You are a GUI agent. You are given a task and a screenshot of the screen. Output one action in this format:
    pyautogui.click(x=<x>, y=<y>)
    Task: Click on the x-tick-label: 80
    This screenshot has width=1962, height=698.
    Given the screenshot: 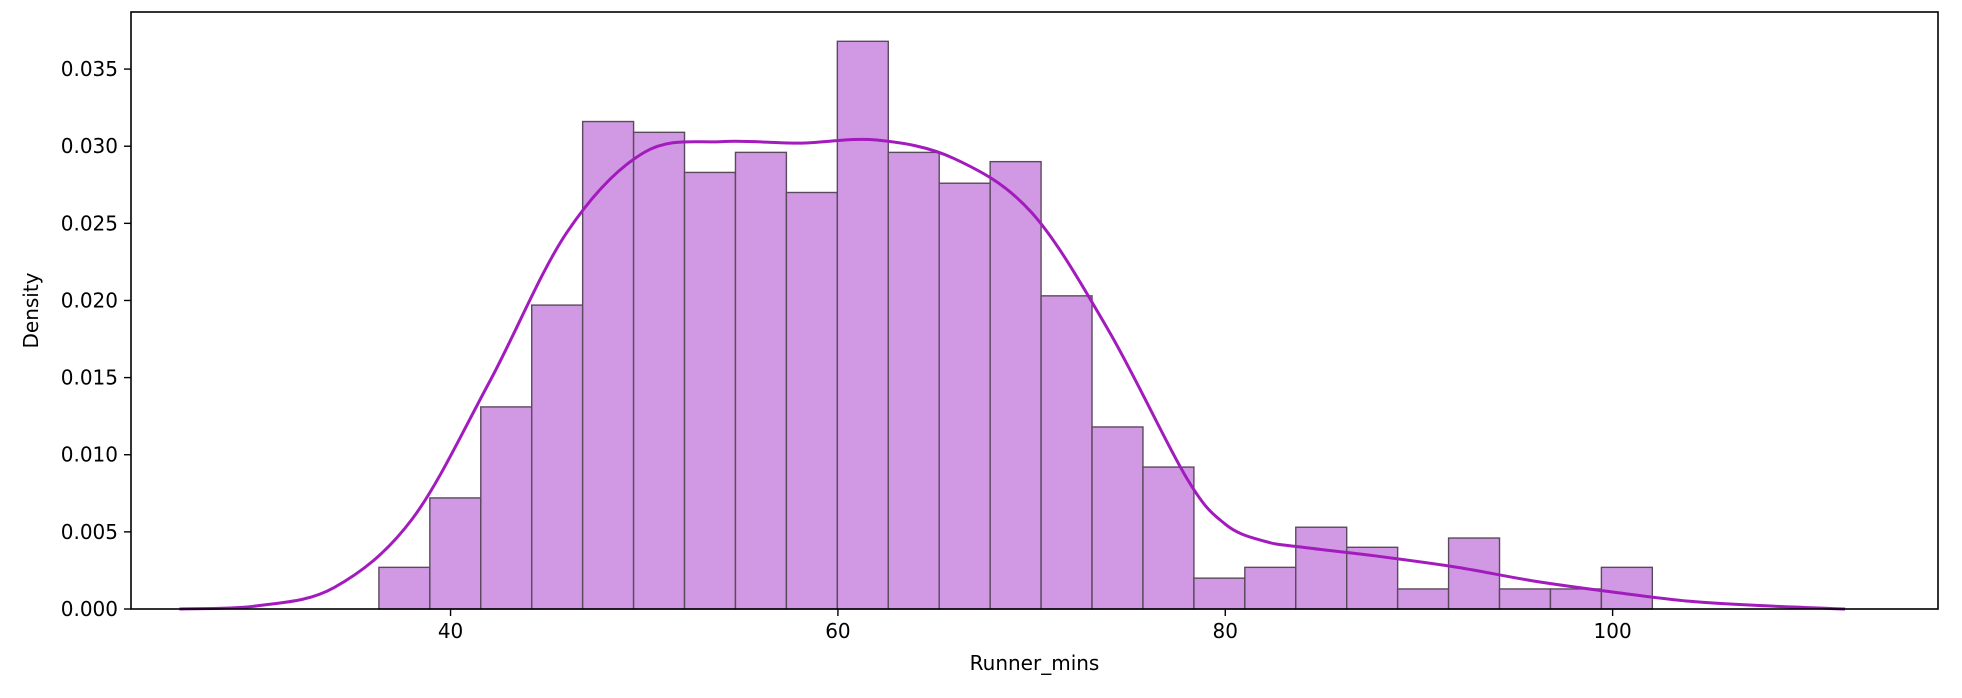 What is the action you would take?
    pyautogui.click(x=1225, y=631)
    